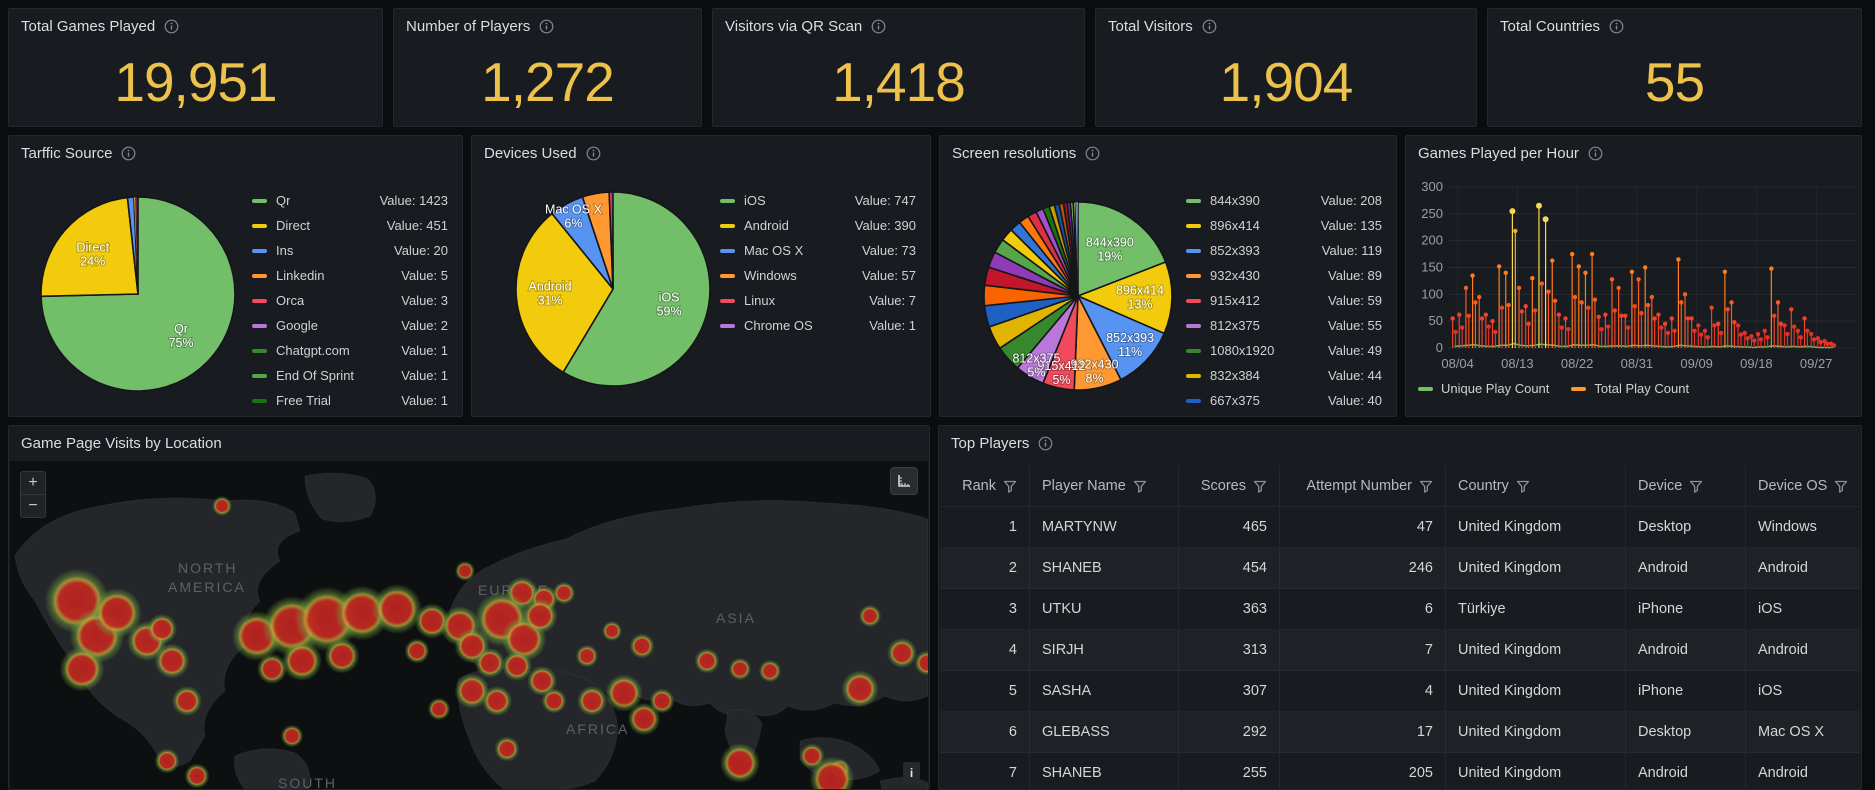 This screenshot has width=1875, height=790. Describe the element at coordinates (1077, 249) in the screenshot. I see `pie-slice-other` at that location.